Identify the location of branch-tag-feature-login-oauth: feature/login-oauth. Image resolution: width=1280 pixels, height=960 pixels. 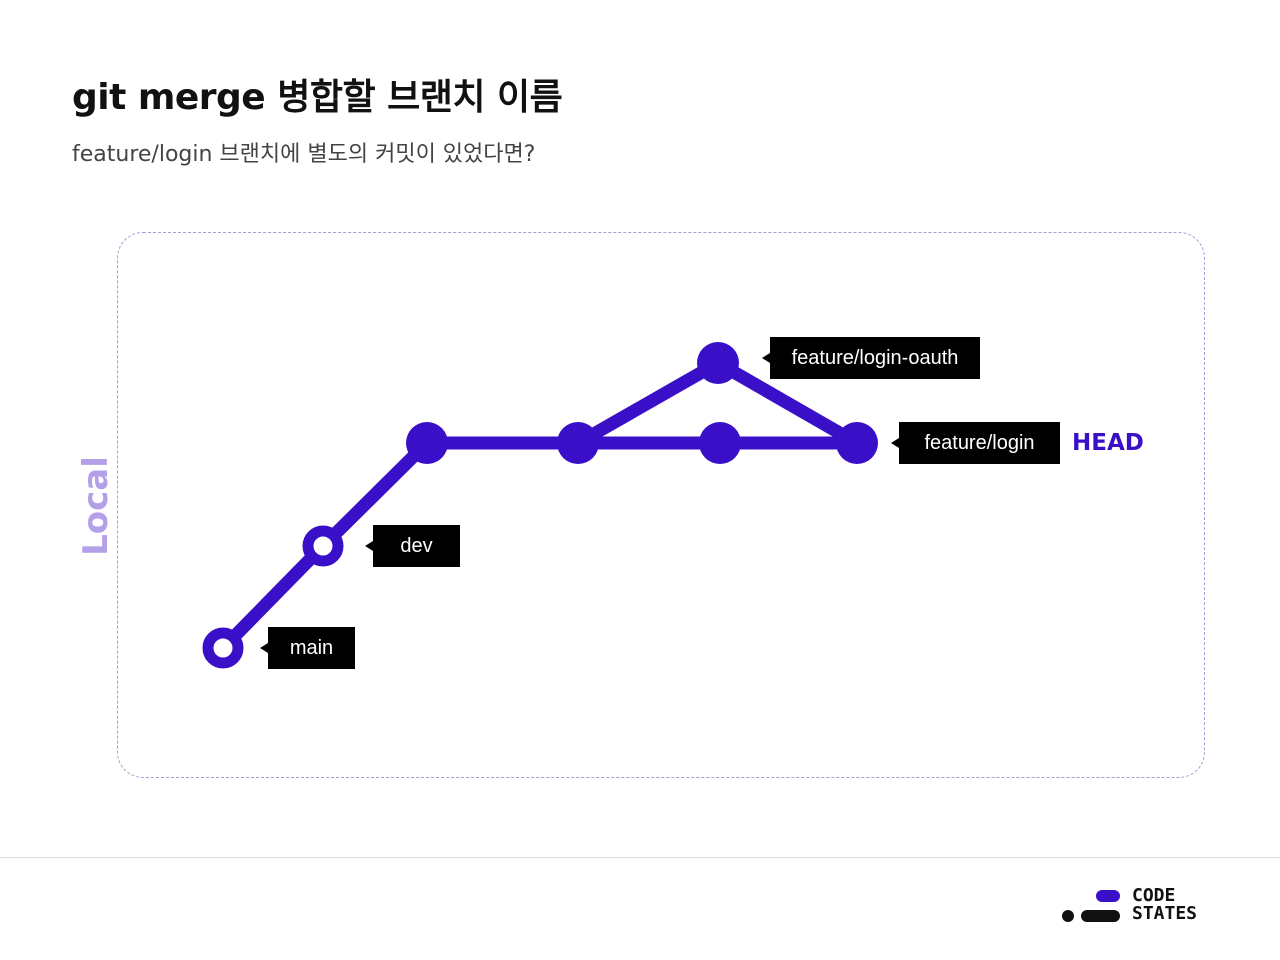
(871, 358).